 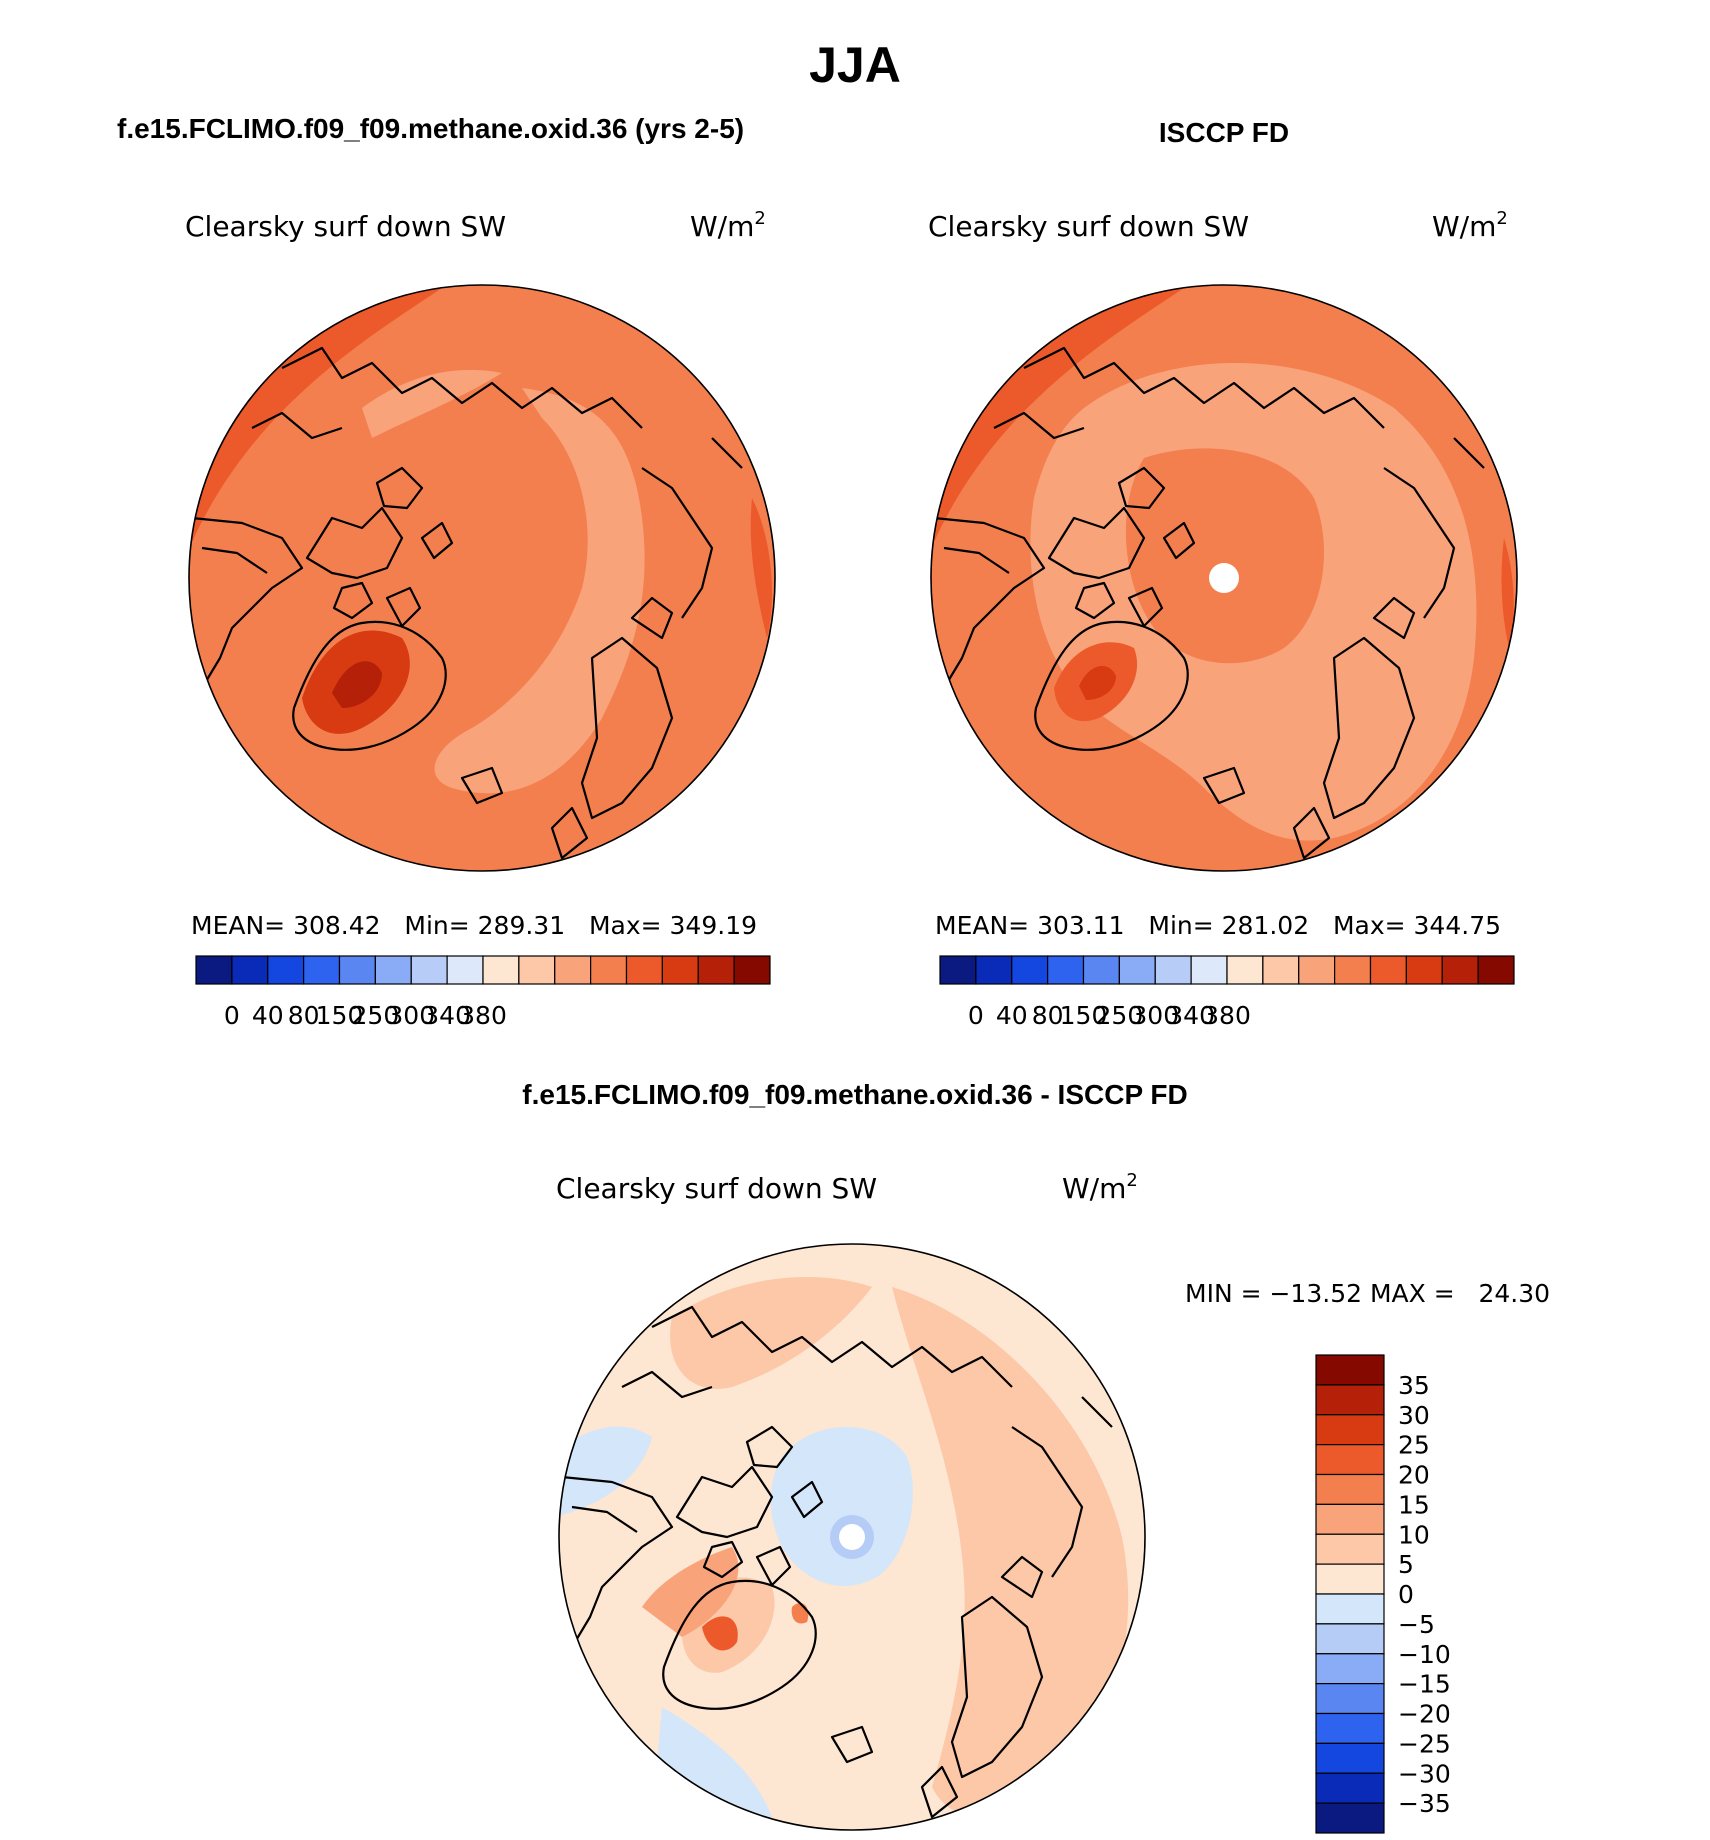 What do you see at coordinates (1424, 1684) in the screenshot?
I see `colorbar-tick-label: −15` at bounding box center [1424, 1684].